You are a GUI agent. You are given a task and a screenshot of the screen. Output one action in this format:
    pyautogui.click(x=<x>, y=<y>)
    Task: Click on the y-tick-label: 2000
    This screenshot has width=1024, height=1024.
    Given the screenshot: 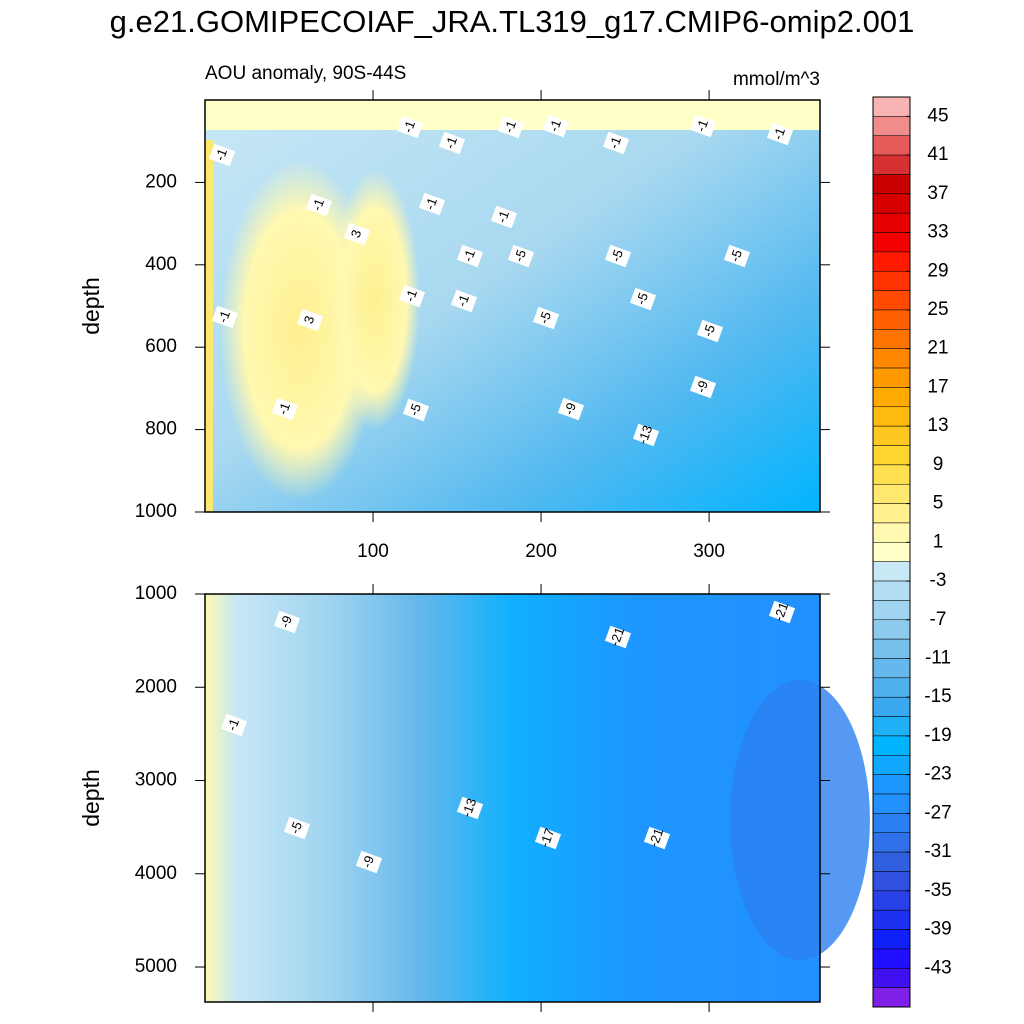 What is the action you would take?
    pyautogui.click(x=156, y=686)
    